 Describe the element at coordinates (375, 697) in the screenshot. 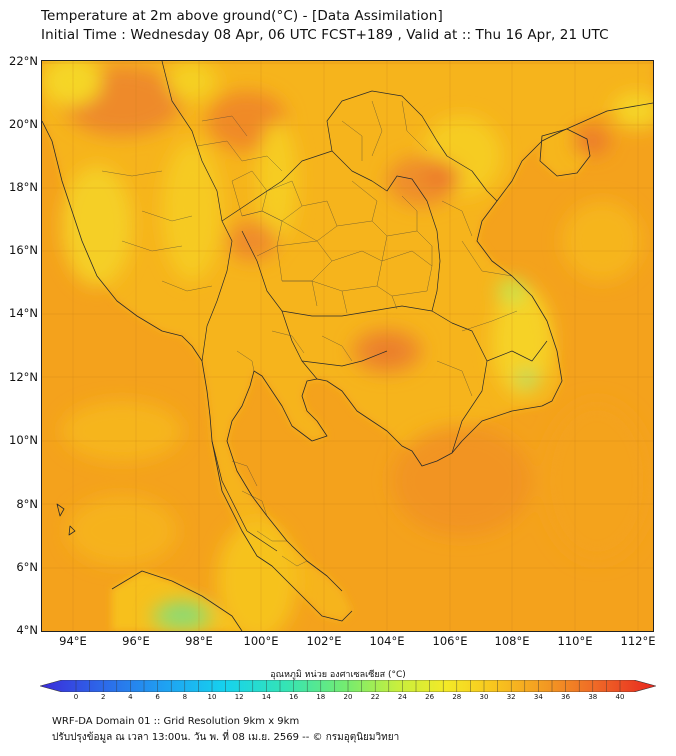

I see `colorbar-tick-label: 22` at that location.